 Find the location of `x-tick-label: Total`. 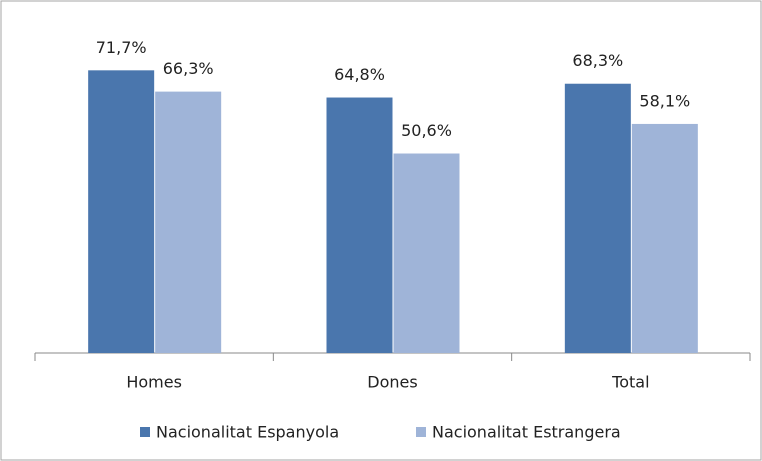

x-tick-label: Total is located at coordinates (630, 382).